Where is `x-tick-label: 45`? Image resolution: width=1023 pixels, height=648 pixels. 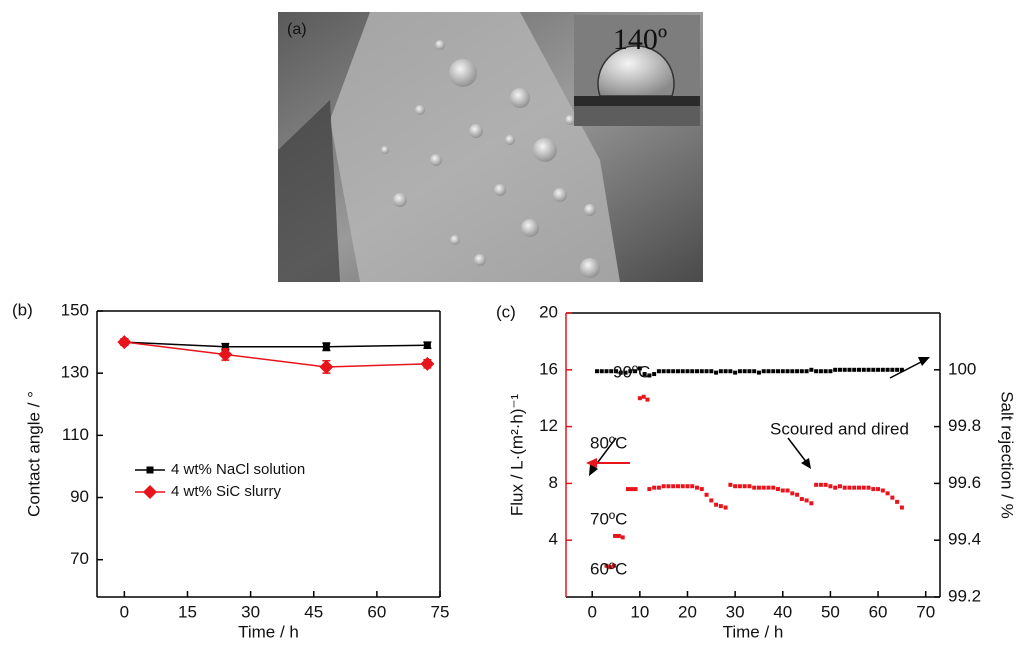
x-tick-label: 45 is located at coordinates (313, 611).